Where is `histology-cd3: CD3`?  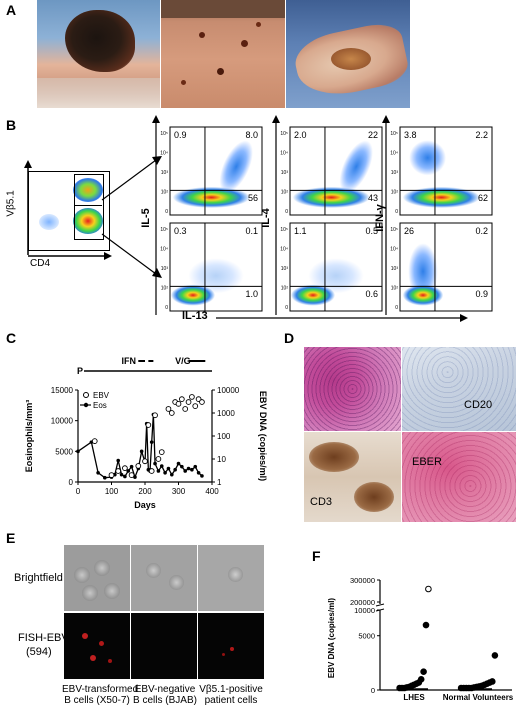 histology-cd3: CD3 is located at coordinates (352, 477).